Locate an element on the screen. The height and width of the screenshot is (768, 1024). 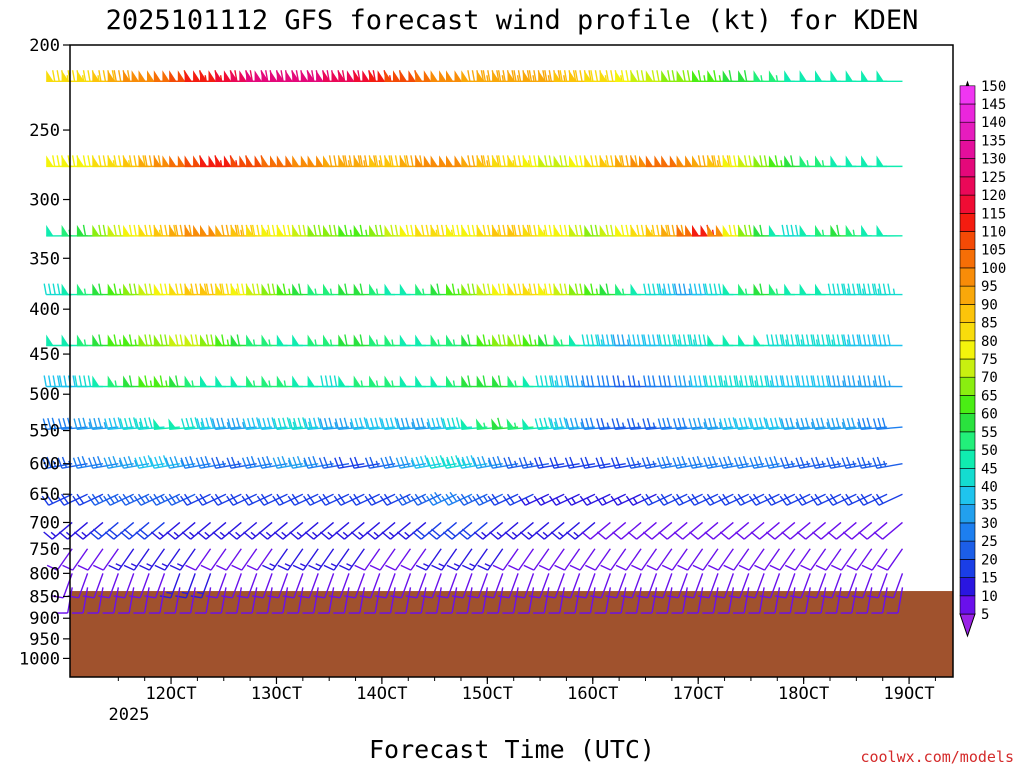
colorbar-label: 115 is located at coordinates (993, 214).